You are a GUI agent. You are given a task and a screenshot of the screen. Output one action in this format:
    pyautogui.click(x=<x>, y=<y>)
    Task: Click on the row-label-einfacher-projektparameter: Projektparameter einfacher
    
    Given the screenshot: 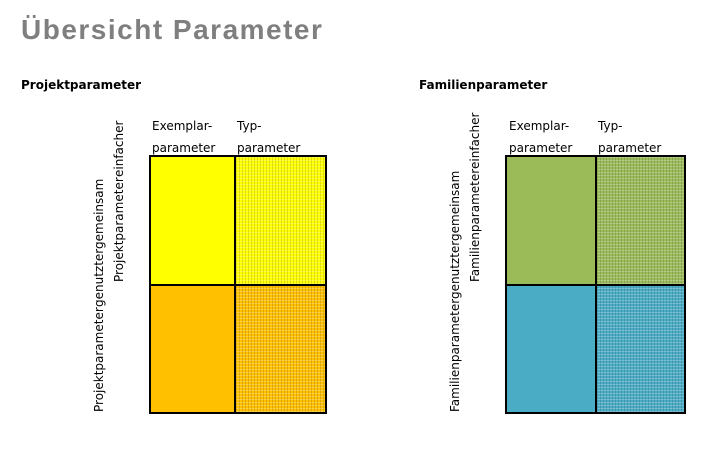 What is the action you would take?
    pyautogui.click(x=119, y=201)
    